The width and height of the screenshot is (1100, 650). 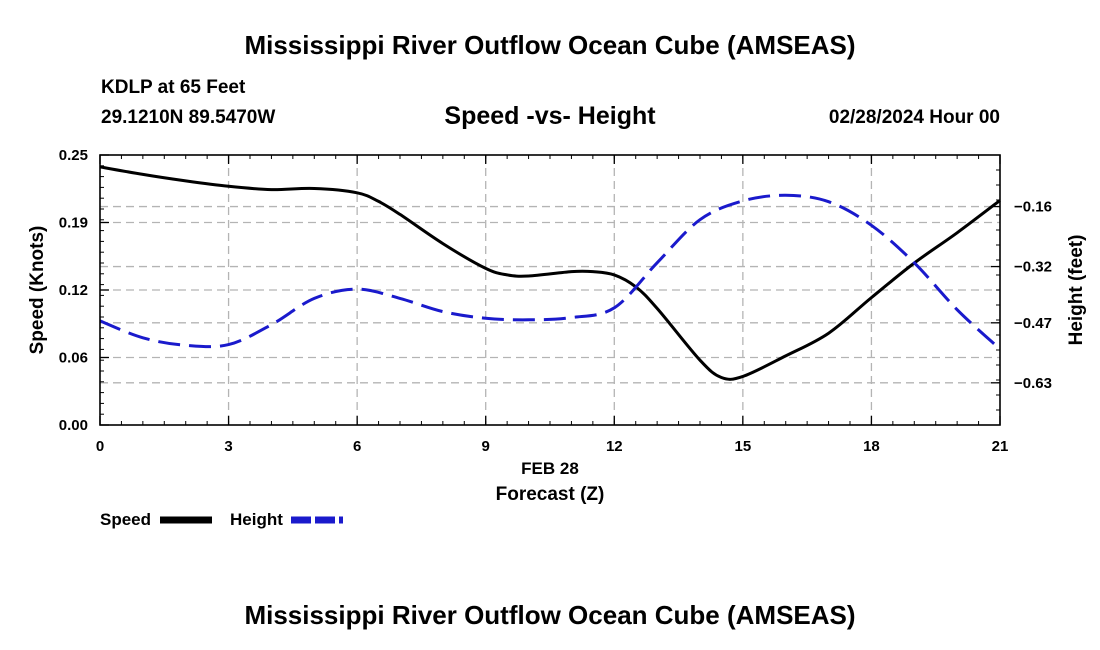 What do you see at coordinates (73, 425) in the screenshot?
I see `y-left-tick-label: 0.00` at bounding box center [73, 425].